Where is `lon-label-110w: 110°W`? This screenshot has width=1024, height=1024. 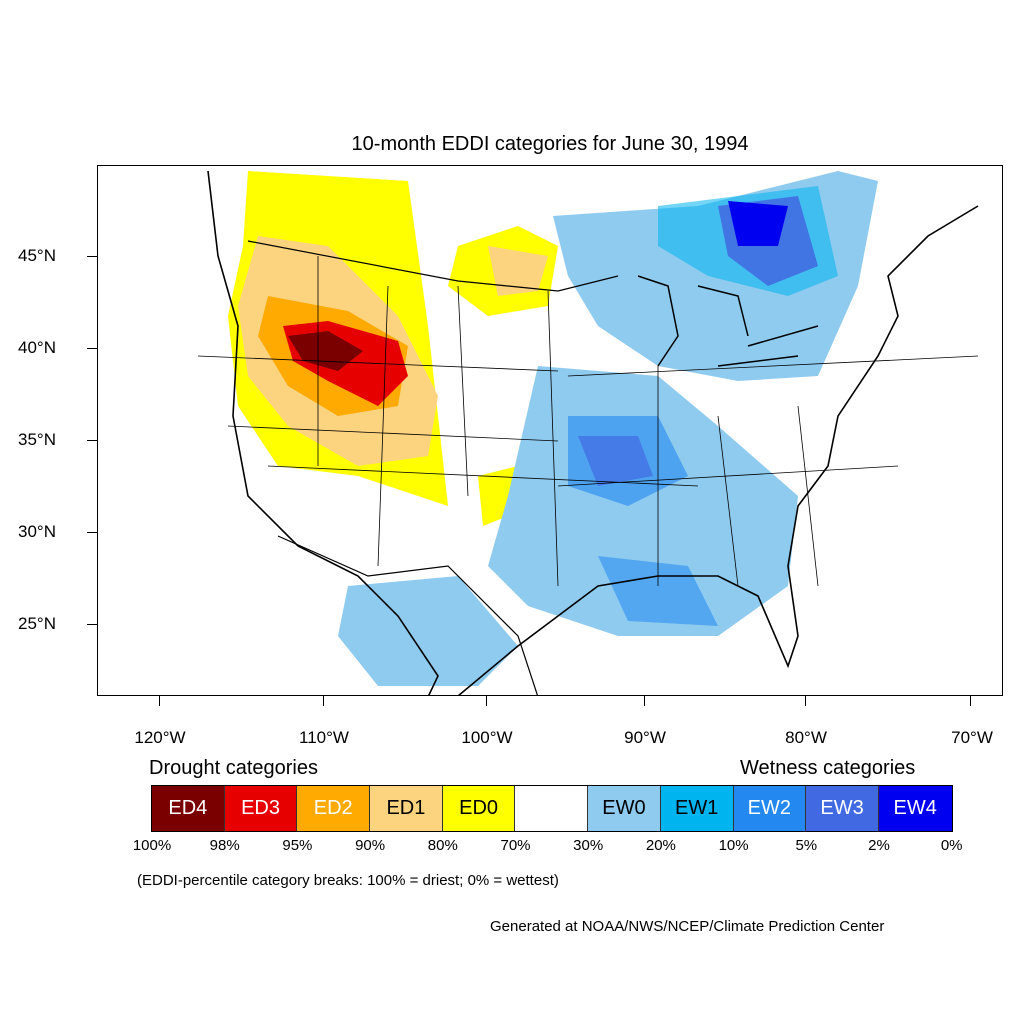 lon-label-110w: 110°W is located at coordinates (324, 737).